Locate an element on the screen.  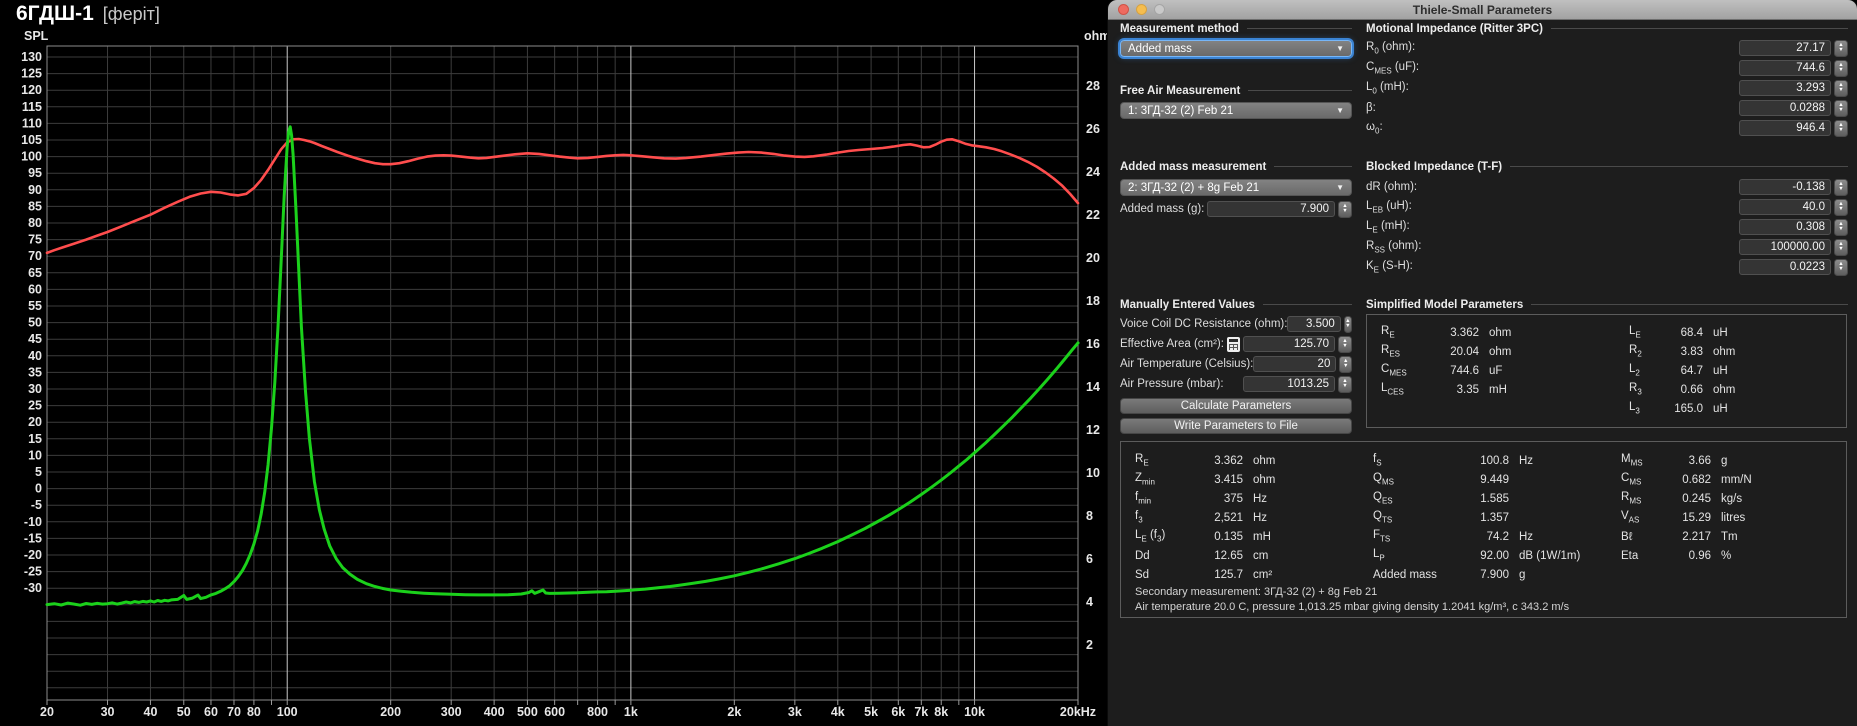
field-label: L0 (mH): is located at coordinates (1387, 88).